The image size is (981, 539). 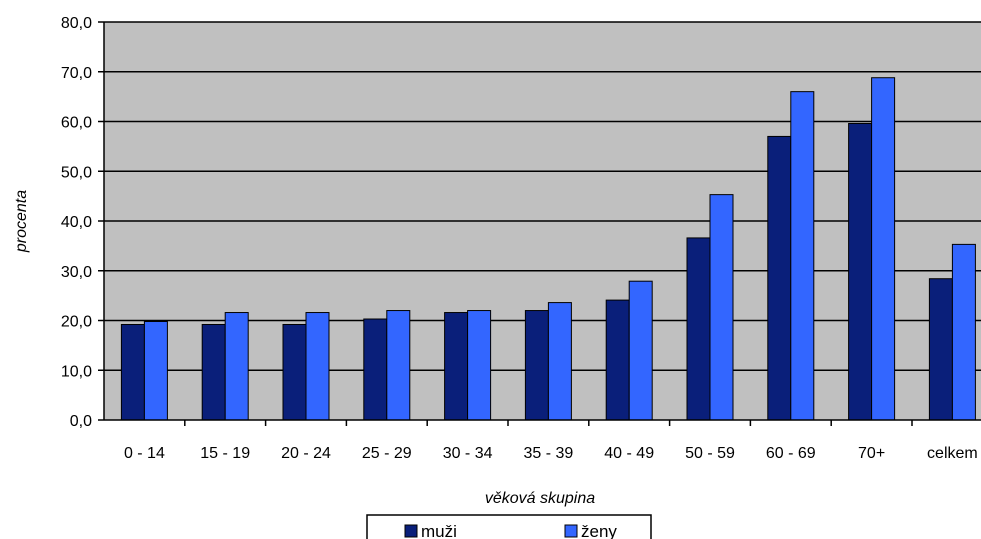 I want to click on x-tick-label: 35 - 39, so click(x=548, y=453).